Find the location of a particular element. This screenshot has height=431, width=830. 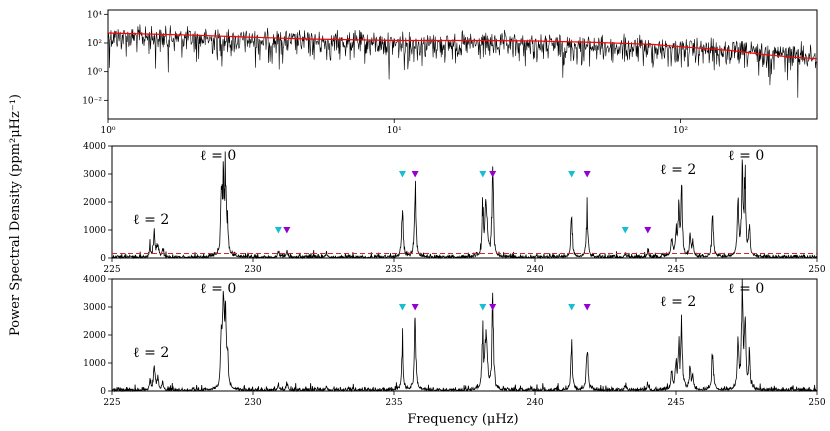

annotation-l2-left-bottom: ℓ = 2 is located at coordinates (151, 353).